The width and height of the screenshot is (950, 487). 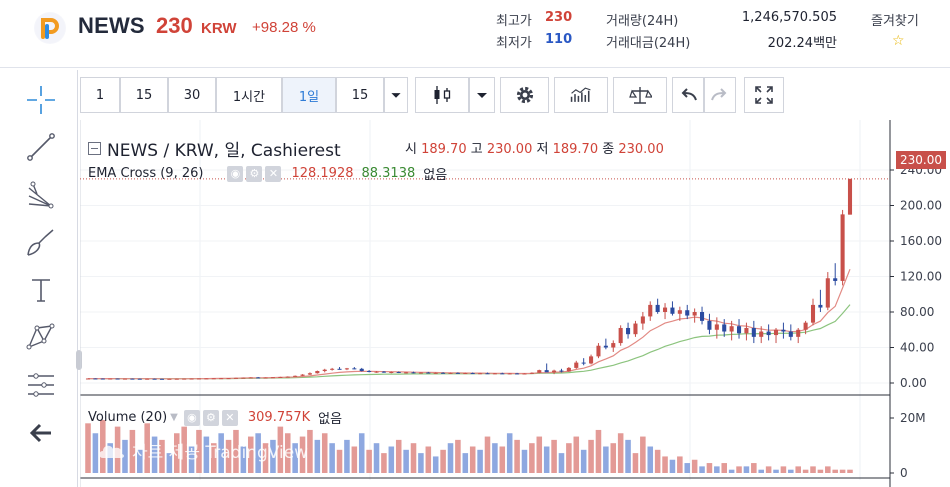 What do you see at coordinates (559, 39) in the screenshot?
I see `low-value: 110` at bounding box center [559, 39].